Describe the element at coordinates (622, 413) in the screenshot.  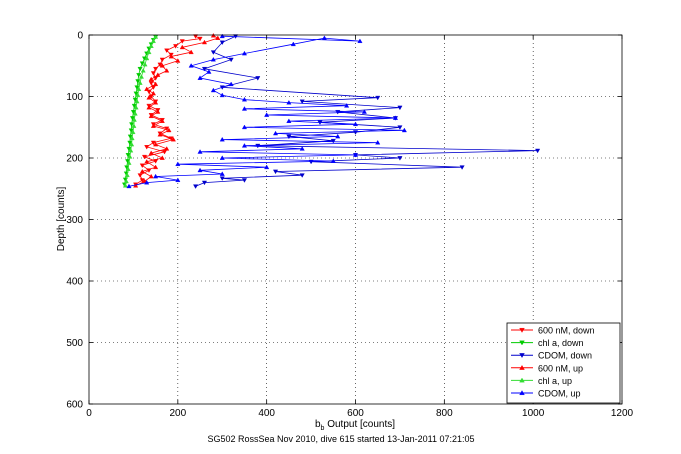
I see `x-tick-label: 1200` at that location.